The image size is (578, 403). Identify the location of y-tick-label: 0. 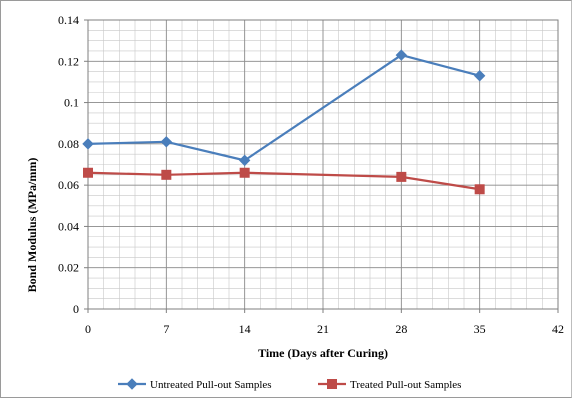
(76, 309).